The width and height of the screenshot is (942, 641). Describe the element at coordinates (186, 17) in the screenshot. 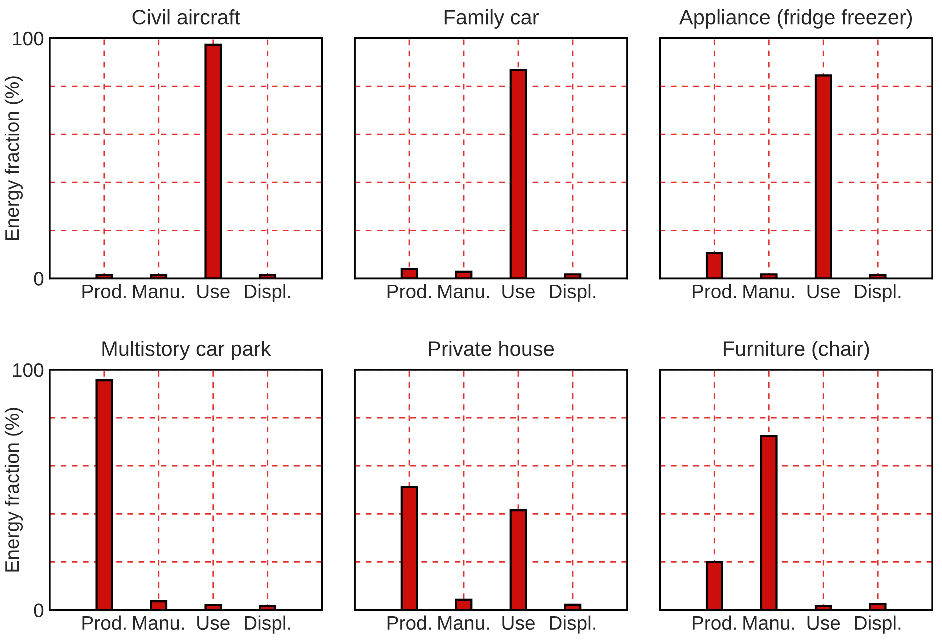

I see `chart-title: Civil aircraft` at that location.